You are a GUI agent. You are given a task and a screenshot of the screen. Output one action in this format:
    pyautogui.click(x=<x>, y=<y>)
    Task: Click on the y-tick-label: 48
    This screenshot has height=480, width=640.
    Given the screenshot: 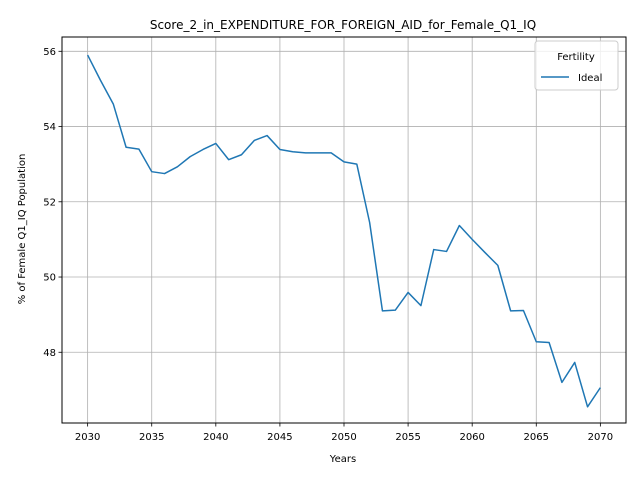 What is the action you would take?
    pyautogui.click(x=49, y=353)
    